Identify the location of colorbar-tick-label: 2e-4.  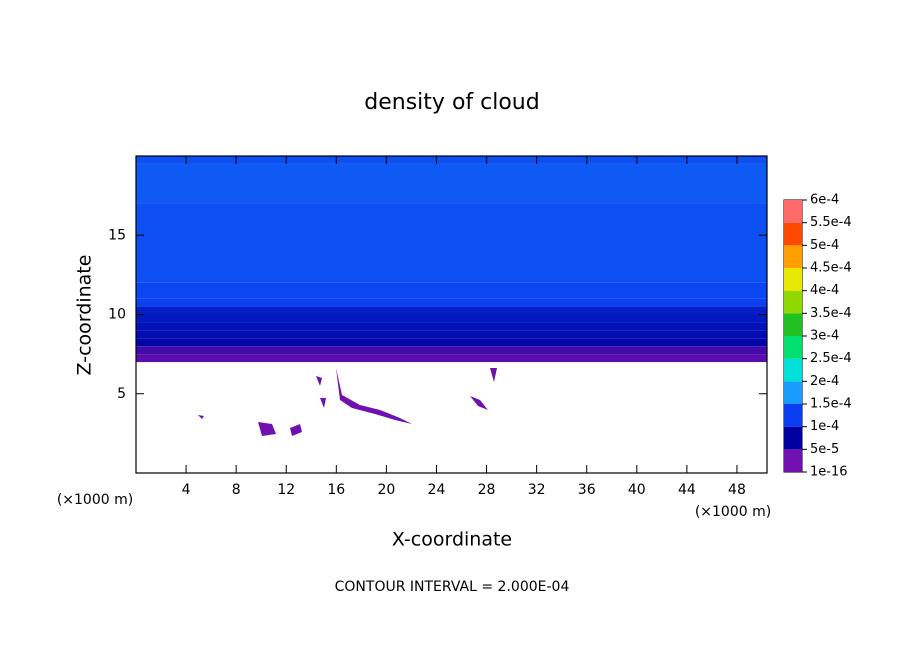
(824, 381).